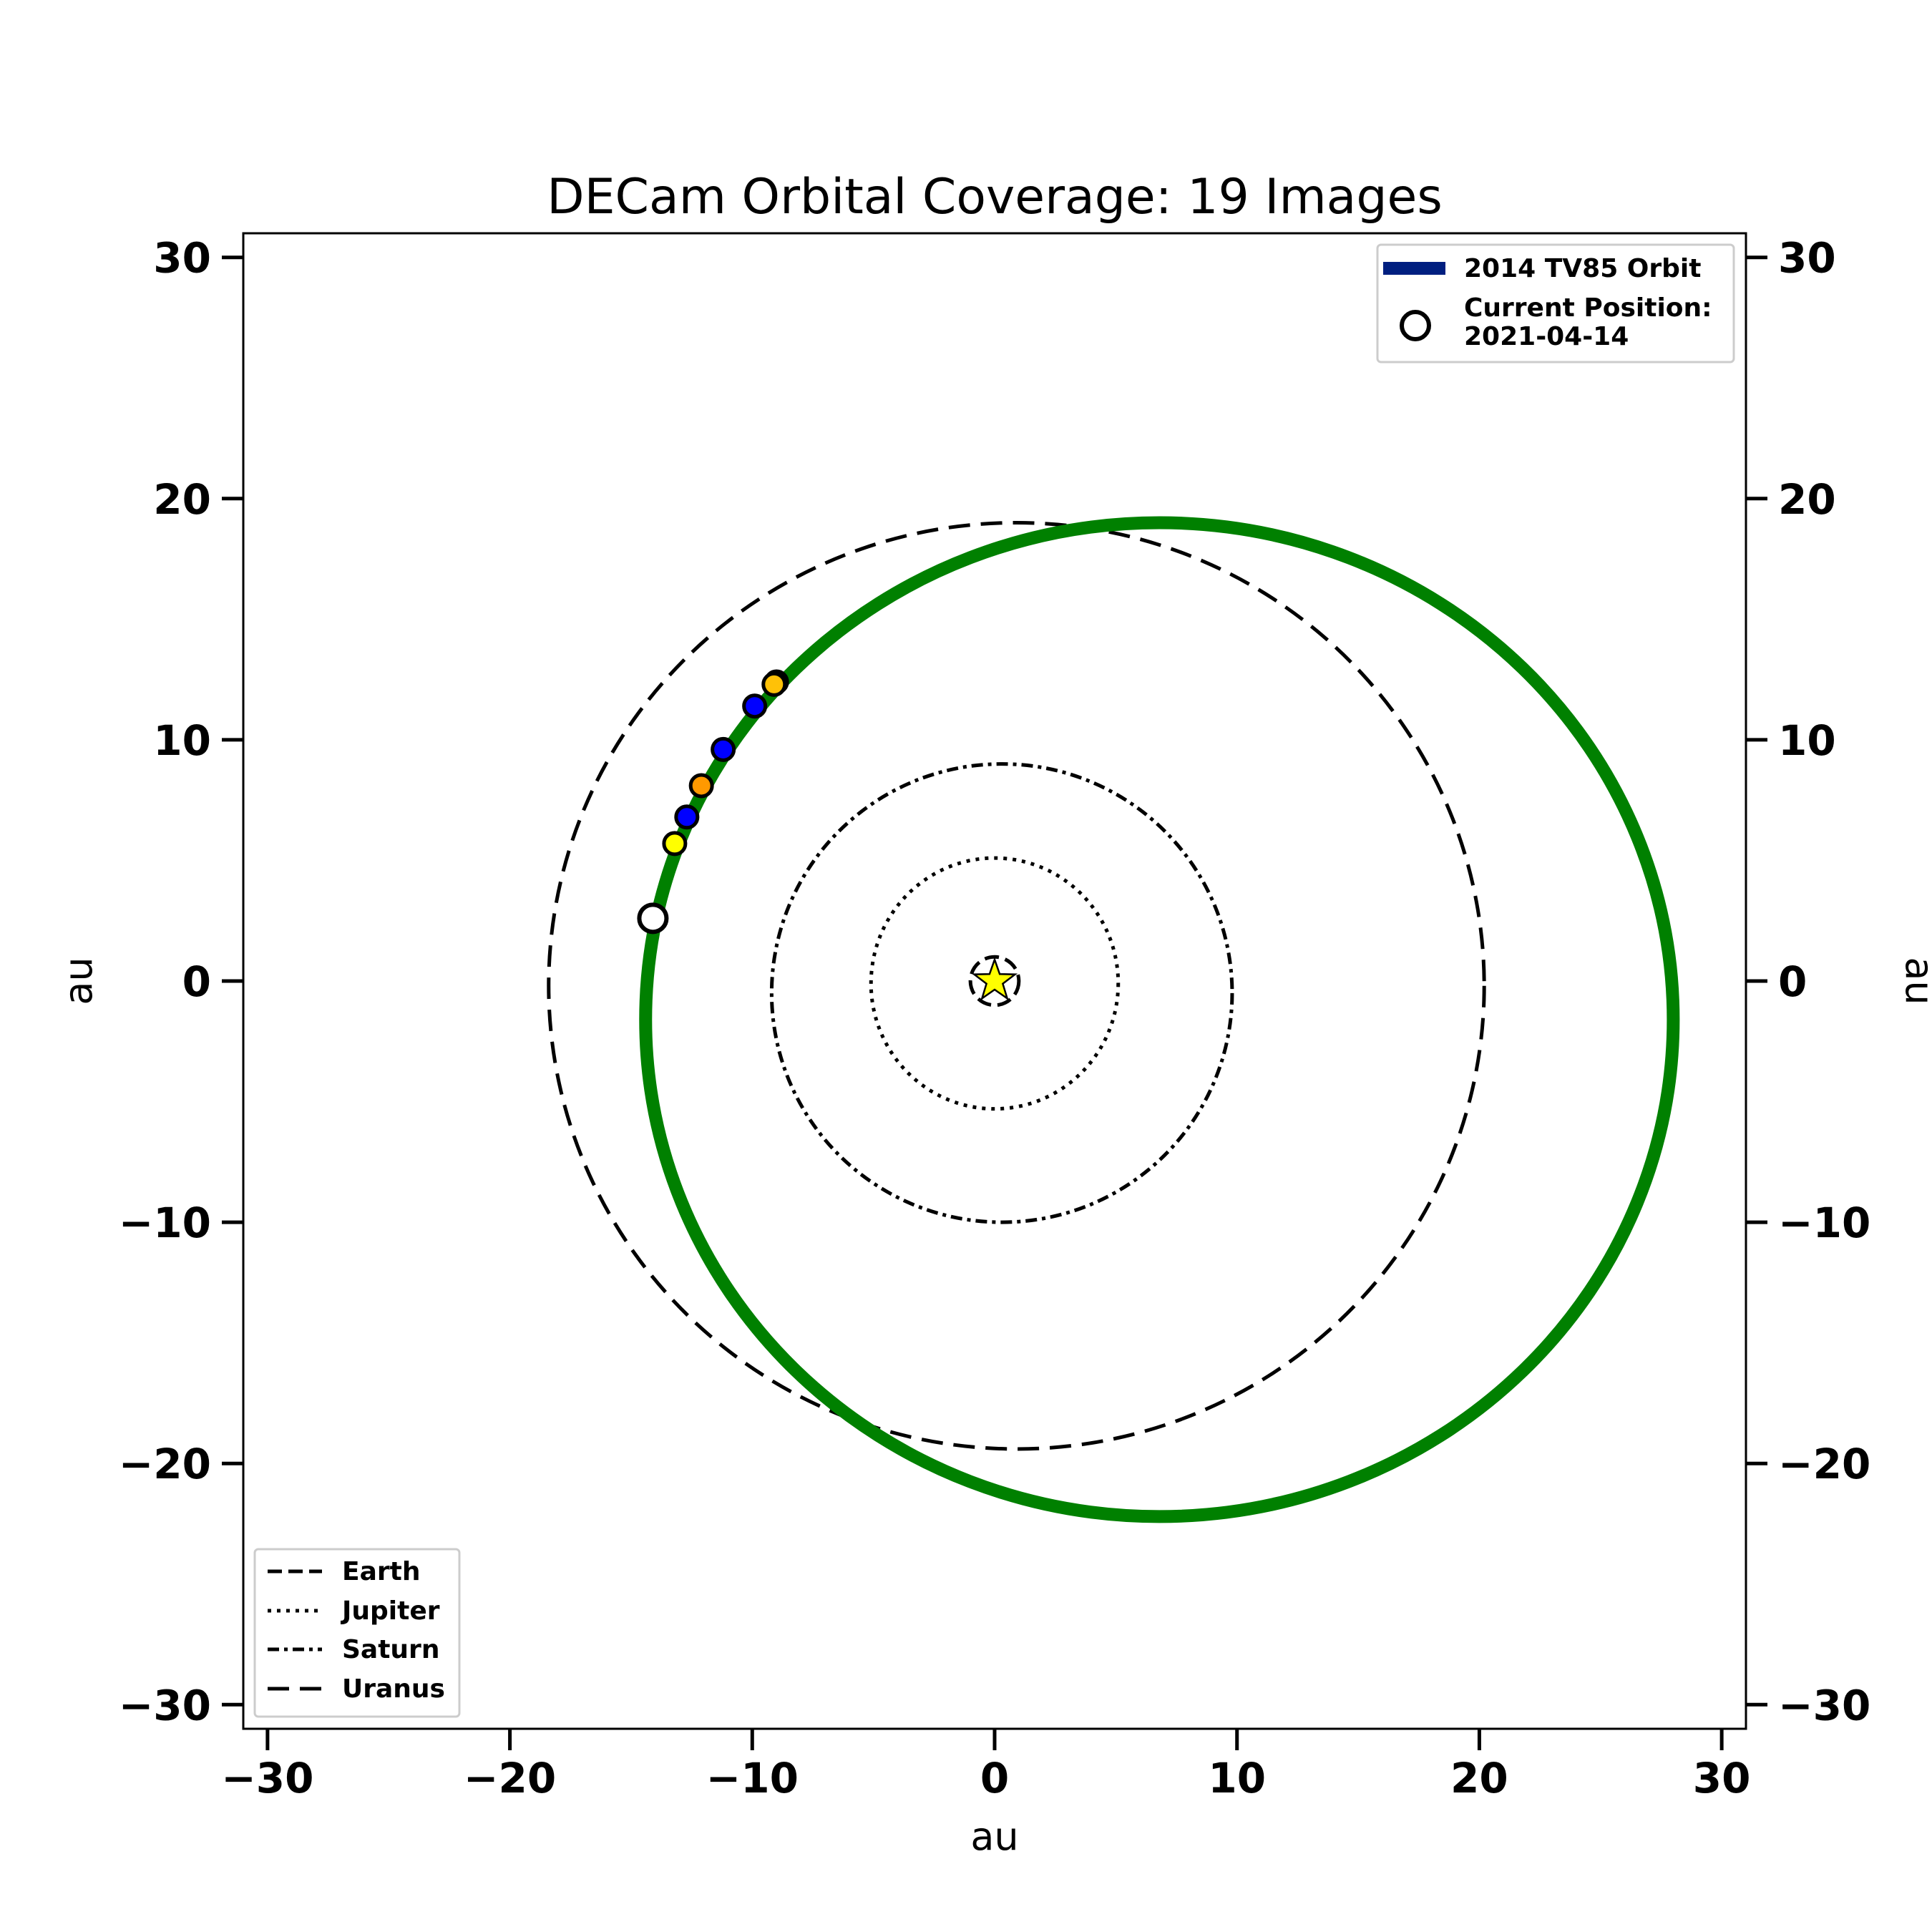 Image resolution: width=1932 pixels, height=1932 pixels. What do you see at coordinates (165, 1223) in the screenshot?
I see `y-tick-label-left: −10` at bounding box center [165, 1223].